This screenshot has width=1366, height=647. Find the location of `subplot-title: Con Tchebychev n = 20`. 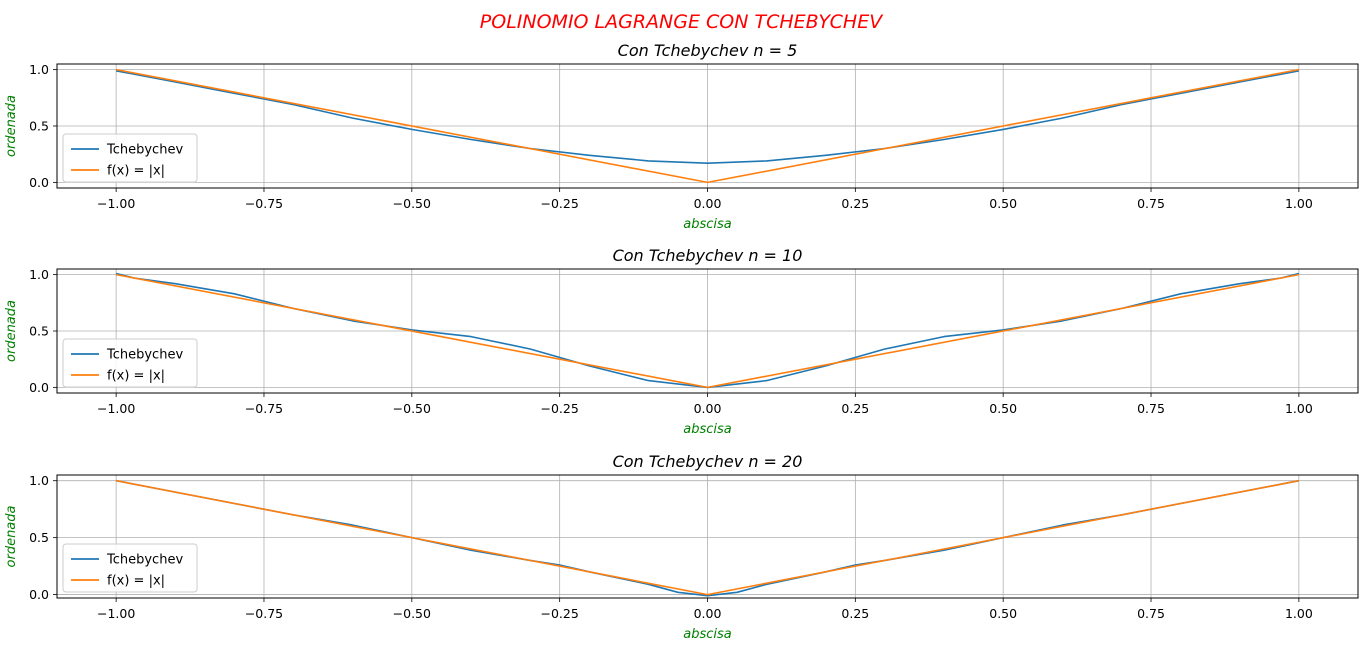

subplot-title: Con Tchebychev n = 20 is located at coordinates (708, 461).